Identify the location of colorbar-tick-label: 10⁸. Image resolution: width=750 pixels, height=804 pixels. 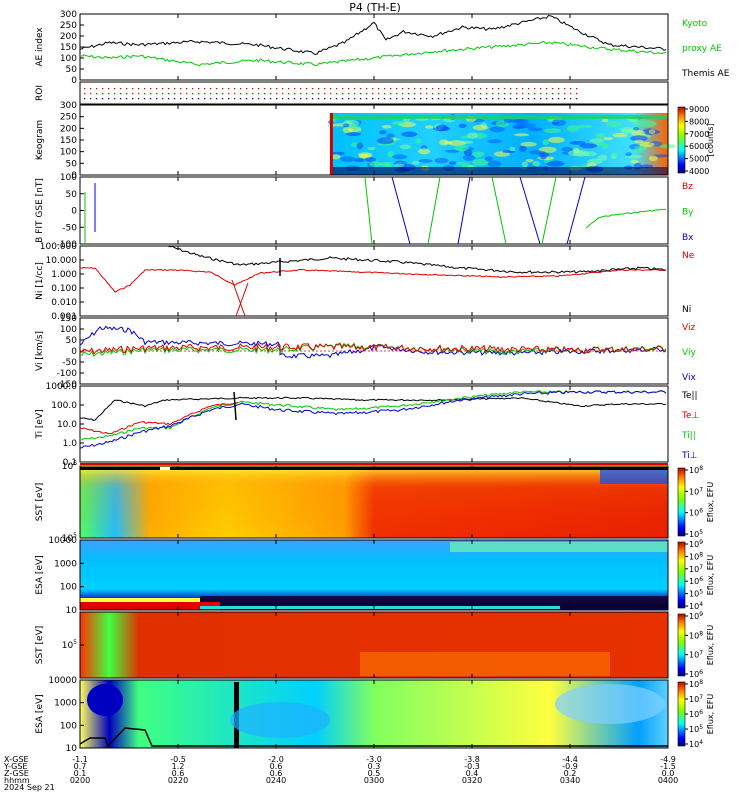
(696, 635).